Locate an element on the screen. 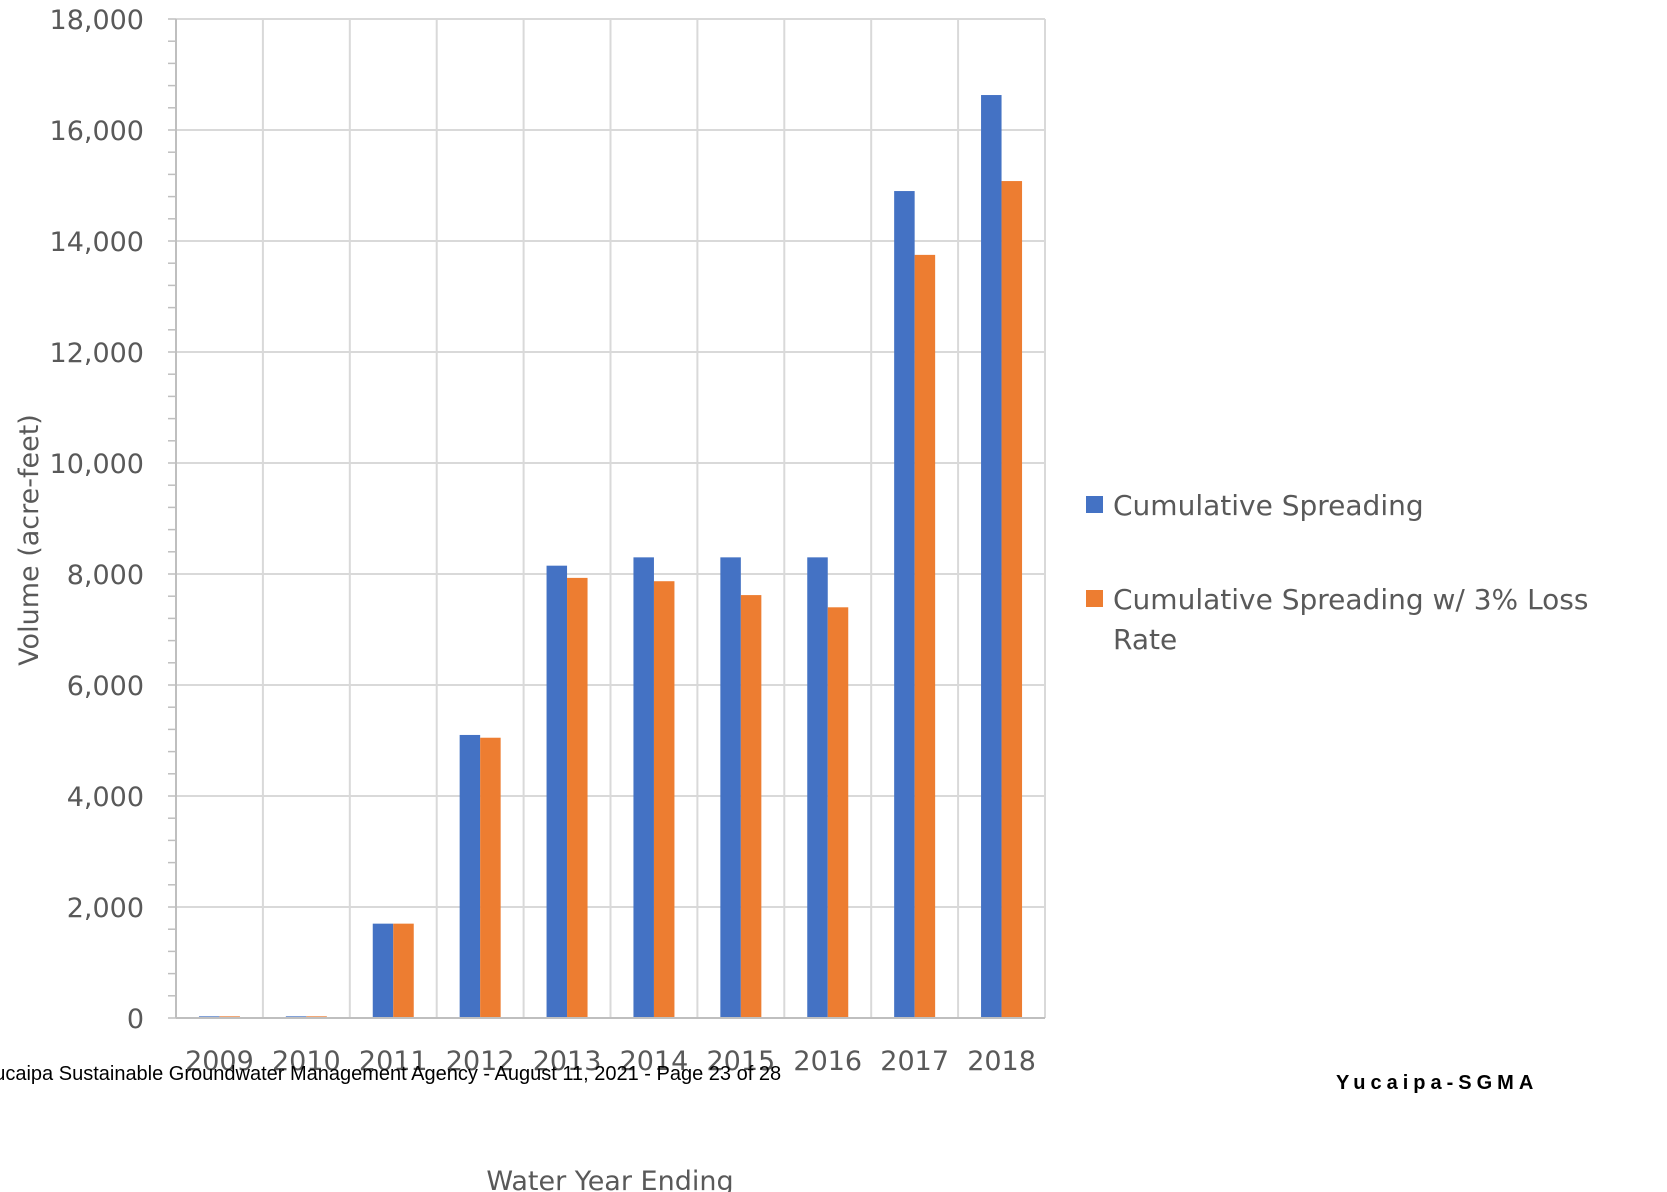 Image resolution: width=1667 pixels, height=1192 pixels. bar-cumulative-spreading-2016 is located at coordinates (817, 787).